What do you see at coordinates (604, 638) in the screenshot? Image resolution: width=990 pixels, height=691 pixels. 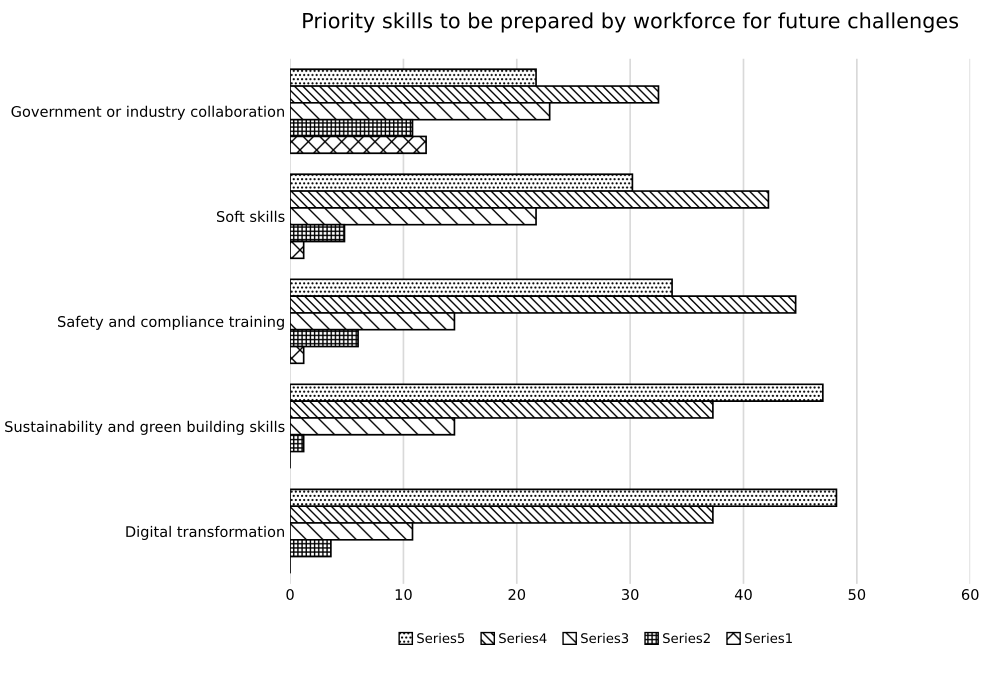 I see `legend-label: Series3` at bounding box center [604, 638].